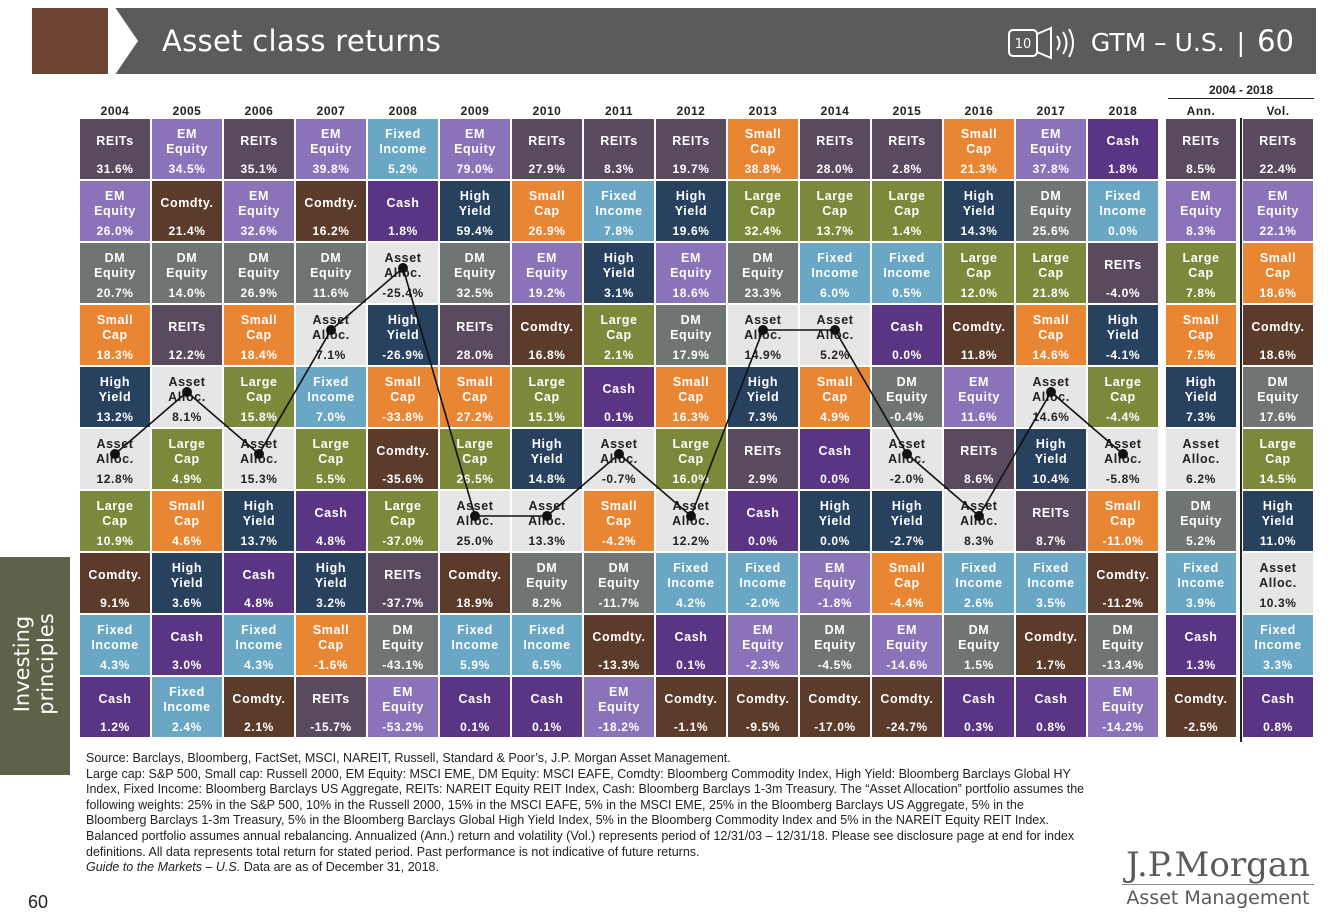  Describe the element at coordinates (835, 335) in the screenshot. I see `cell-2014-asset-alloc: Asset Alloc. 5.2%` at that location.